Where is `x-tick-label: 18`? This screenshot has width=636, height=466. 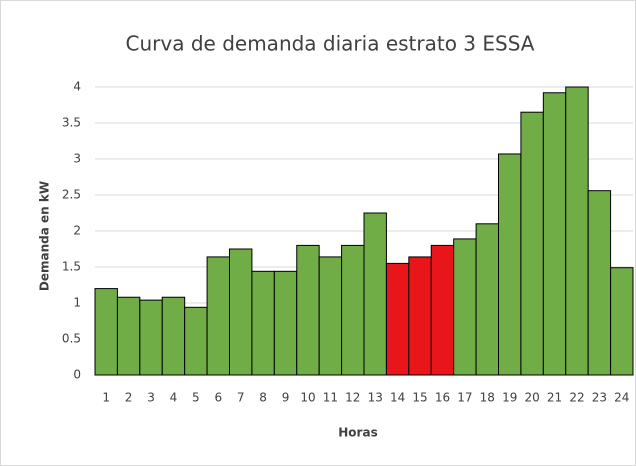 x-tick-label: 18 is located at coordinates (487, 398).